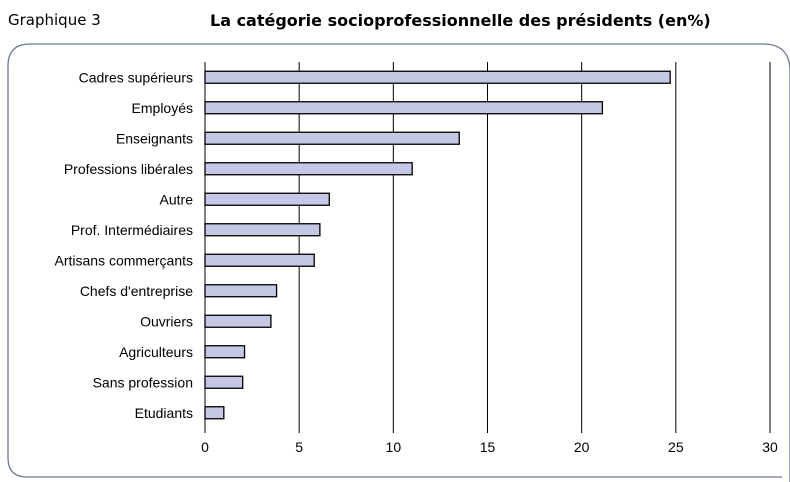 Image resolution: width=790 pixels, height=482 pixels. I want to click on category-label: Autre, so click(177, 199).